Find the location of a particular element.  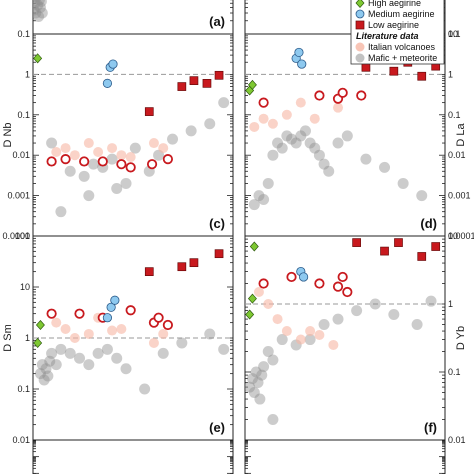

y-tick-label: 0.0001 is located at coordinates (16, 236).